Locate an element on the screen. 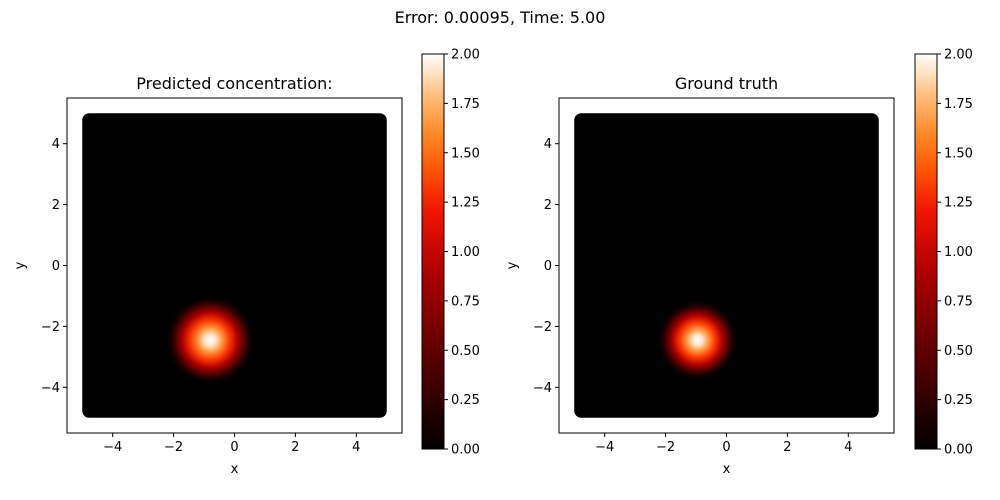  figure-suptitle: Error: 0.00095, Time: 5.00 is located at coordinates (500, 17).